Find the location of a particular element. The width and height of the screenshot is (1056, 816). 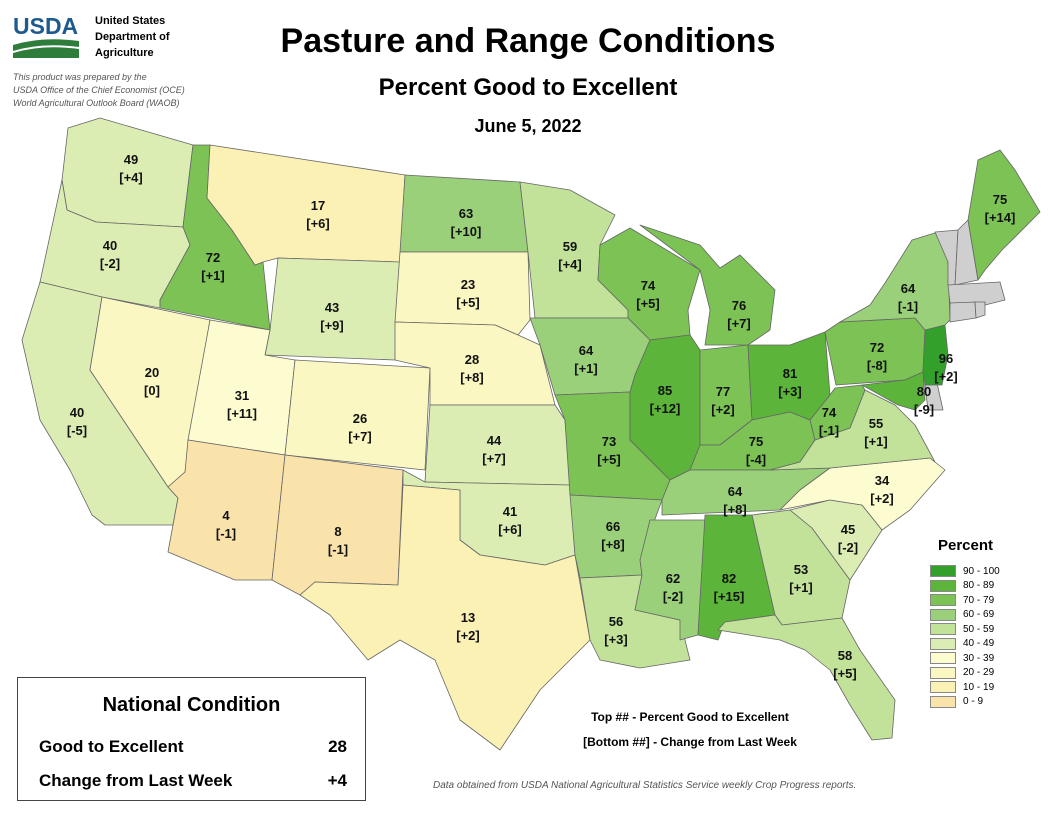

legend-item: 10 - 19 is located at coordinates (965, 687).